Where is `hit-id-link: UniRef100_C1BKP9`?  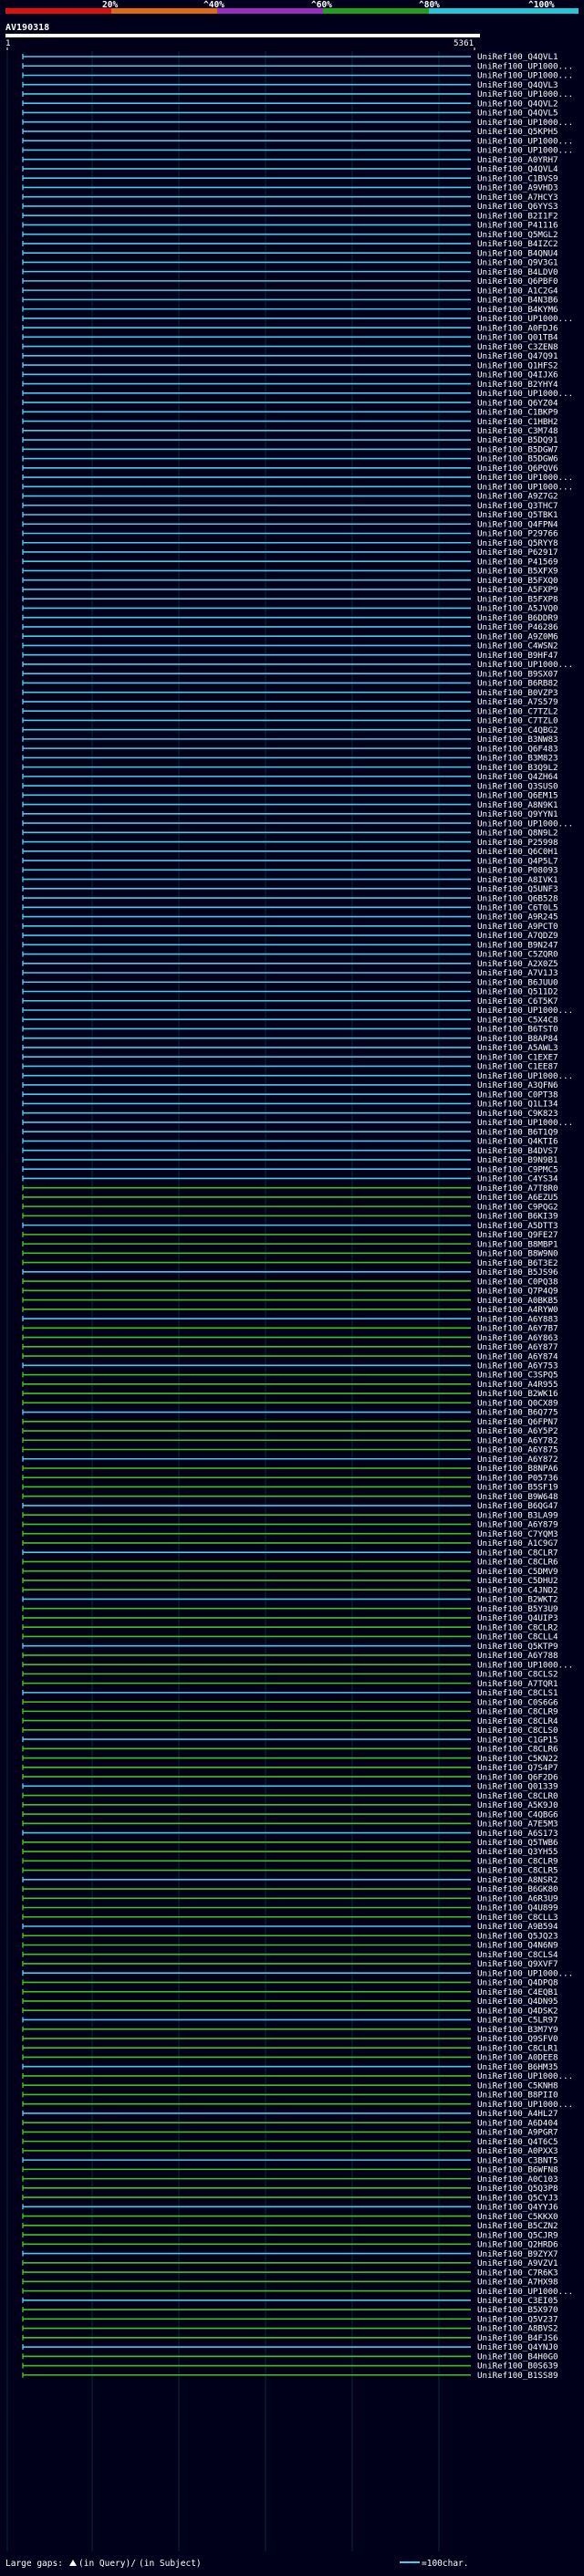 hit-id-link: UniRef100_C1BKP9 is located at coordinates (517, 413).